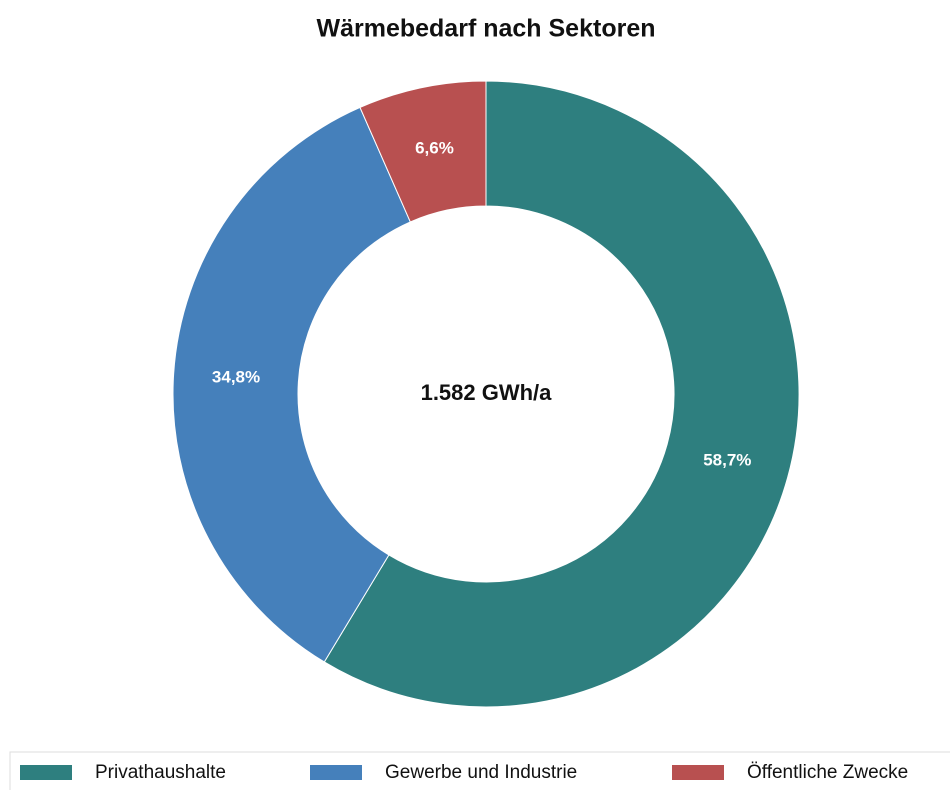  What do you see at coordinates (727, 460) in the screenshot?
I see `data-label: 58,7%` at bounding box center [727, 460].